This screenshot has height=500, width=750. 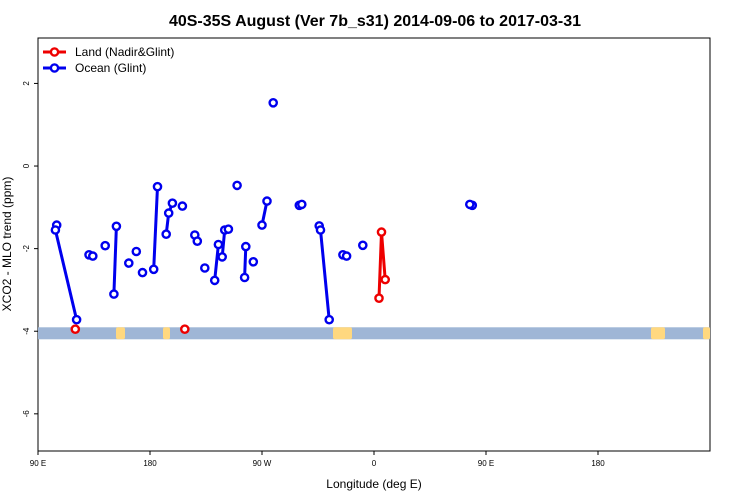 What do you see at coordinates (262, 463) in the screenshot?
I see `x-tick-label: 90 W` at bounding box center [262, 463].